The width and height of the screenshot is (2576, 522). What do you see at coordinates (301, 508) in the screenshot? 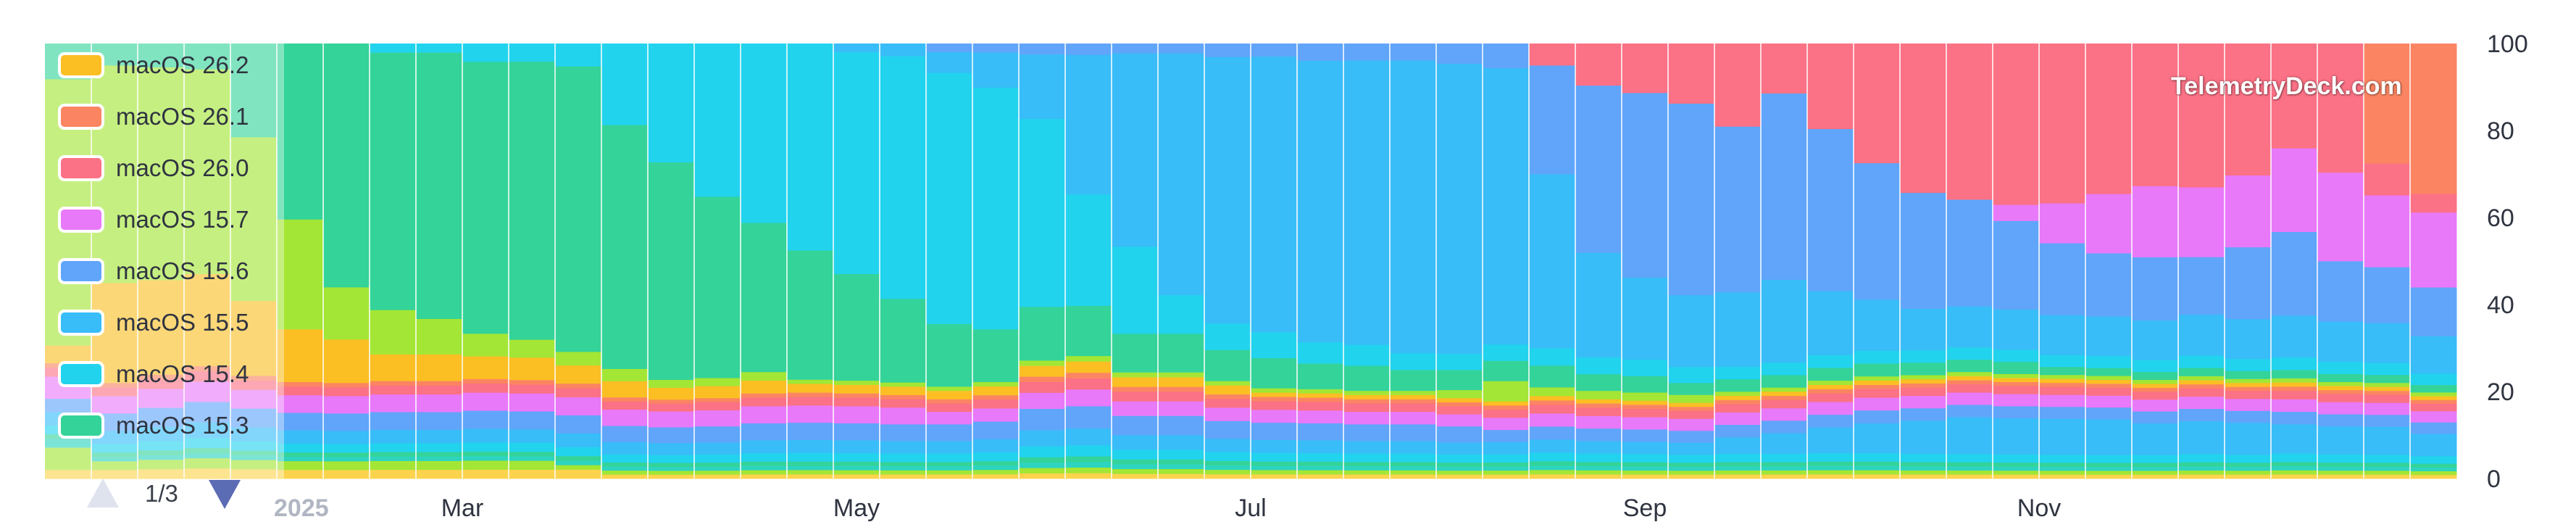
I see `x-tick-label: 2025` at bounding box center [301, 508].